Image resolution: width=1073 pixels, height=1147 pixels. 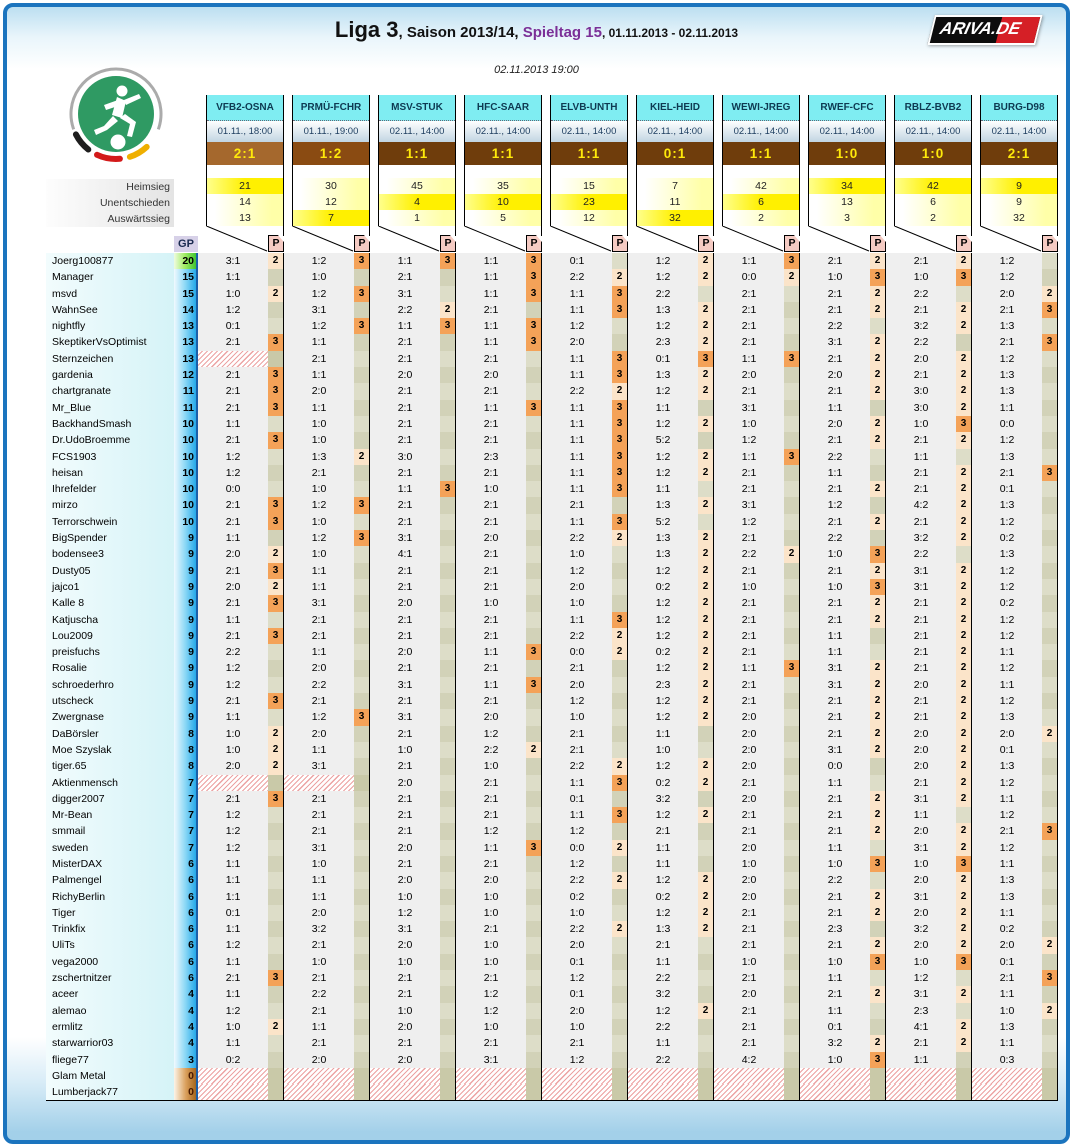 I want to click on prediction-cell: 1:2, so click(x=233, y=668).